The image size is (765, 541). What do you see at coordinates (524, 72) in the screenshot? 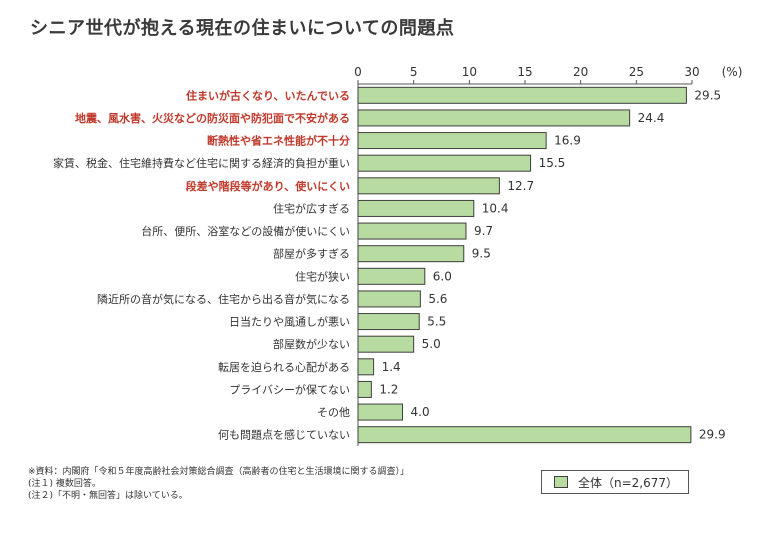
I see `x-tick-label: 15` at bounding box center [524, 72].